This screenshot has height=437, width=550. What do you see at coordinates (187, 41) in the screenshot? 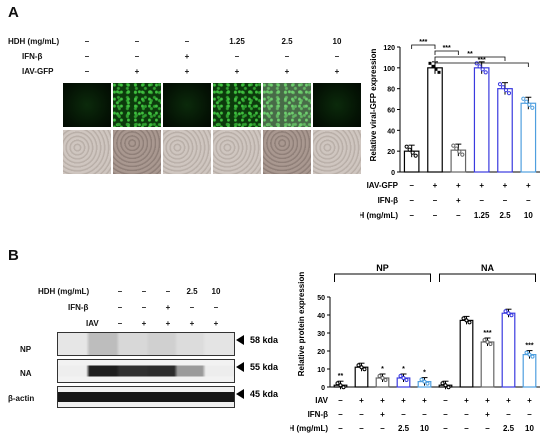
I see `cond-a-hdh-2: –` at bounding box center [187, 41].